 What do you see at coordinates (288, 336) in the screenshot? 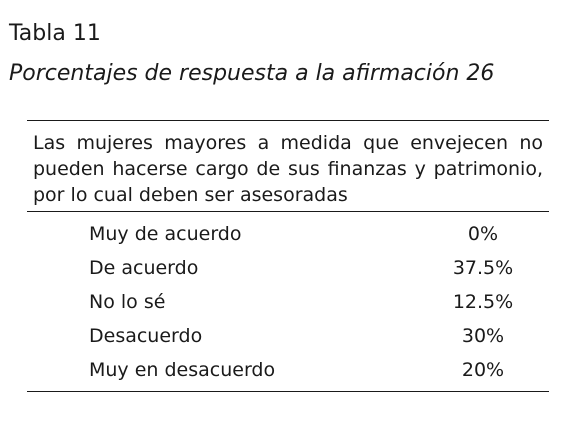
I see `table-row: Desacuerdo 30%` at bounding box center [288, 336].